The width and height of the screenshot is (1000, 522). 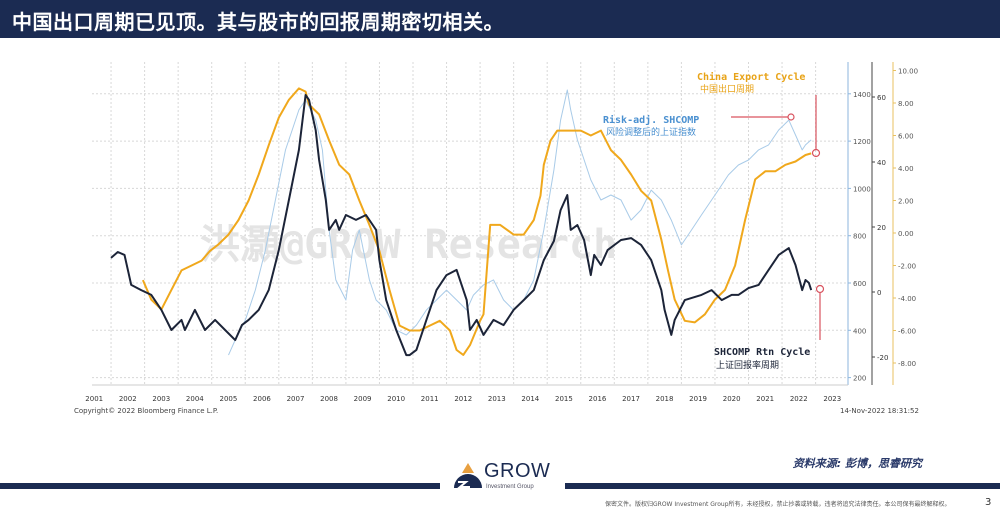 I want to click on x-tick-label: 2005, so click(x=228, y=399).